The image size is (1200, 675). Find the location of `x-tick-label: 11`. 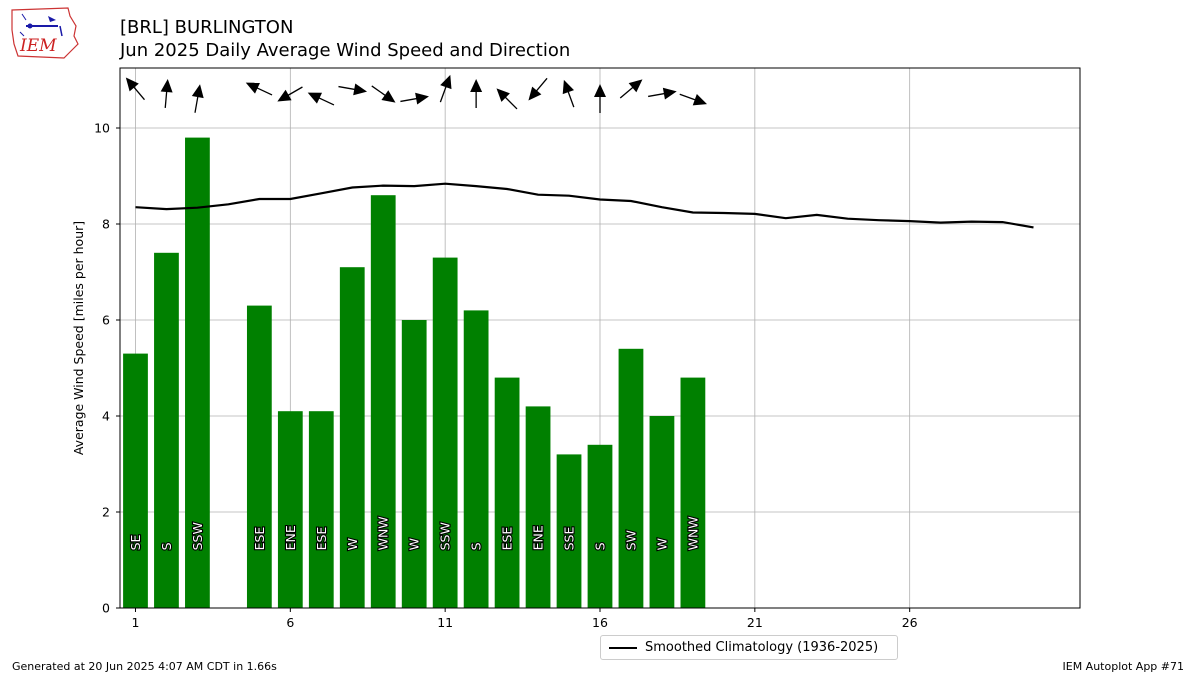

x-tick-label: 11 is located at coordinates (445, 622).